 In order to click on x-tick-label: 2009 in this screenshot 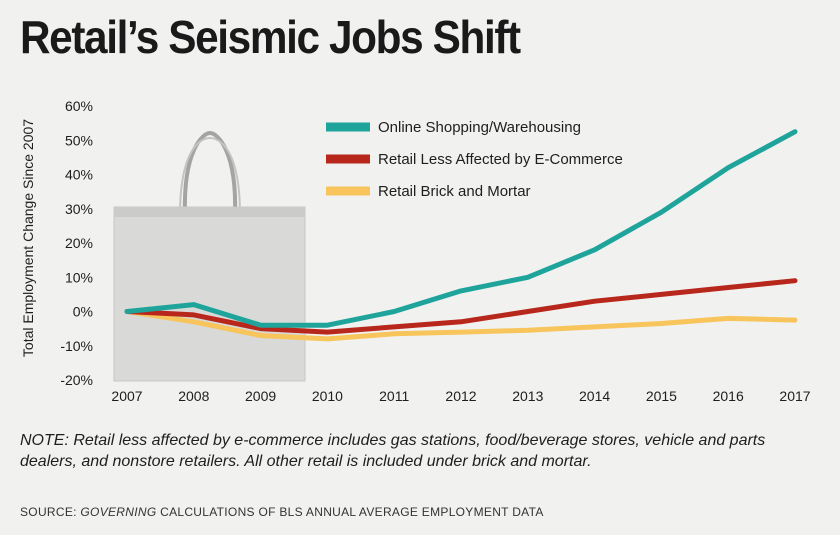, I will do `click(260, 396)`.